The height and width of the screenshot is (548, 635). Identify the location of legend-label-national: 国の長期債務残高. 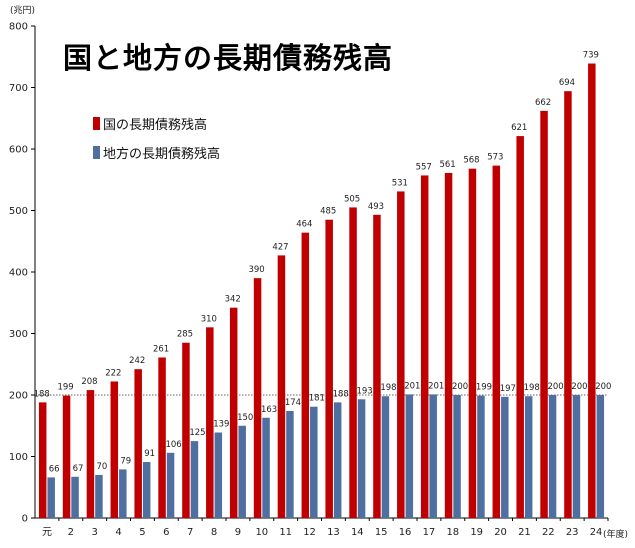
(155, 125).